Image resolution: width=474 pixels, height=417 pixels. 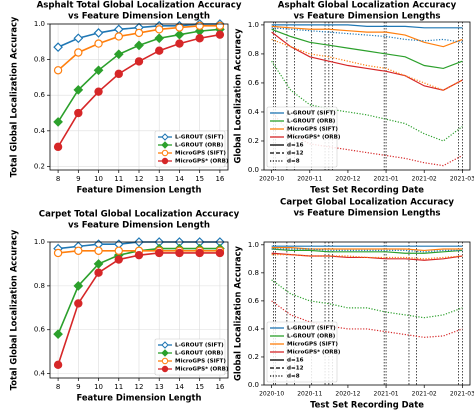 What do you see at coordinates (159, 179) in the screenshot?
I see `x-tick-label: 13` at bounding box center [159, 179].